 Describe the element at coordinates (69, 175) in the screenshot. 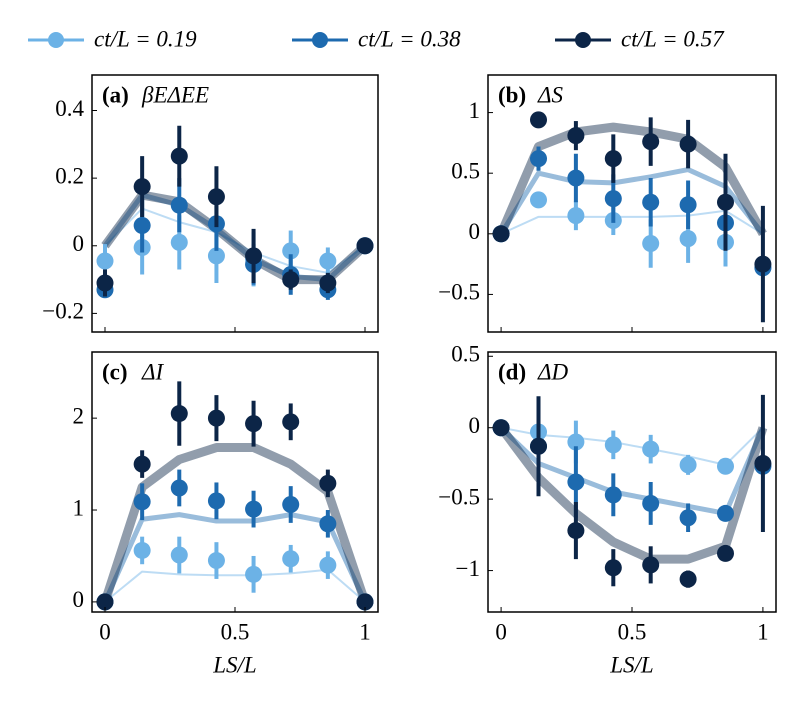

I see `y-tick-label: 0.2` at that location.